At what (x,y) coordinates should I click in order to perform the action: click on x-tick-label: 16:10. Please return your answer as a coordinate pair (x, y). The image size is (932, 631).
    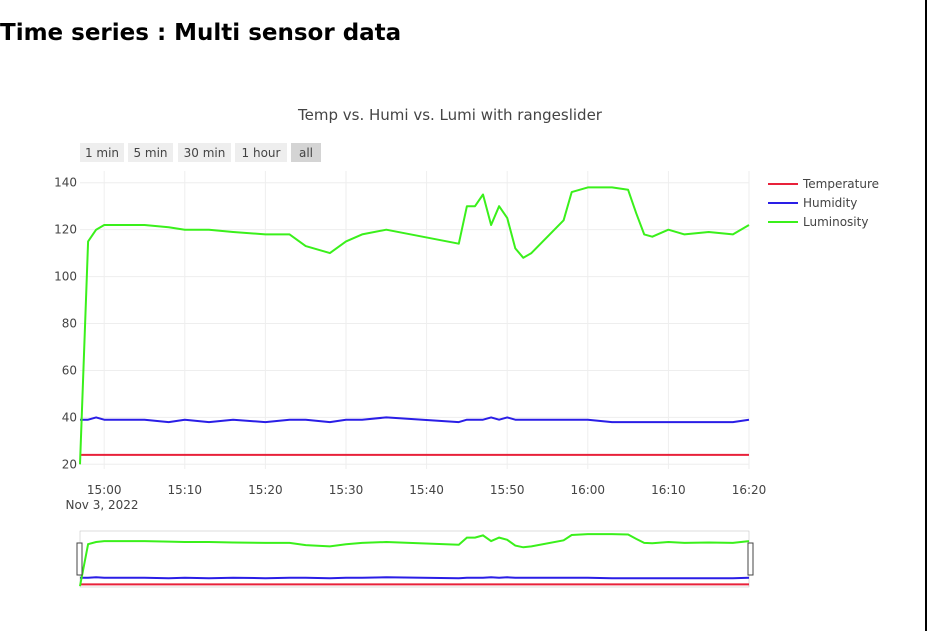
    Looking at the image, I should click on (668, 490).